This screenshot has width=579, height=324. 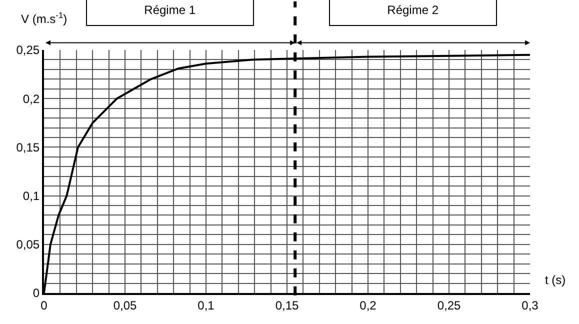 What do you see at coordinates (28, 147) in the screenshot?
I see `y-tick-label: 0,15` at bounding box center [28, 147].